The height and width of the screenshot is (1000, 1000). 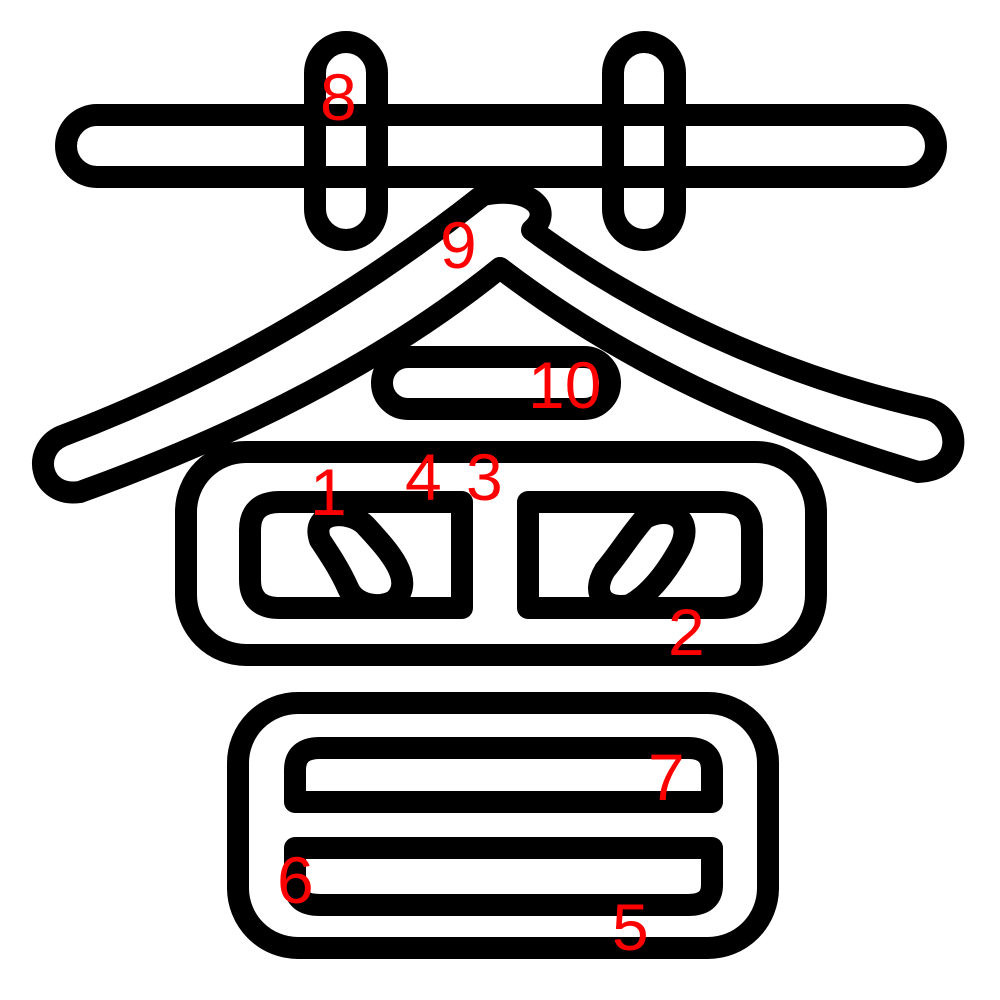 What do you see at coordinates (644, 141) in the screenshot?
I see `right-vertical-stroke` at bounding box center [644, 141].